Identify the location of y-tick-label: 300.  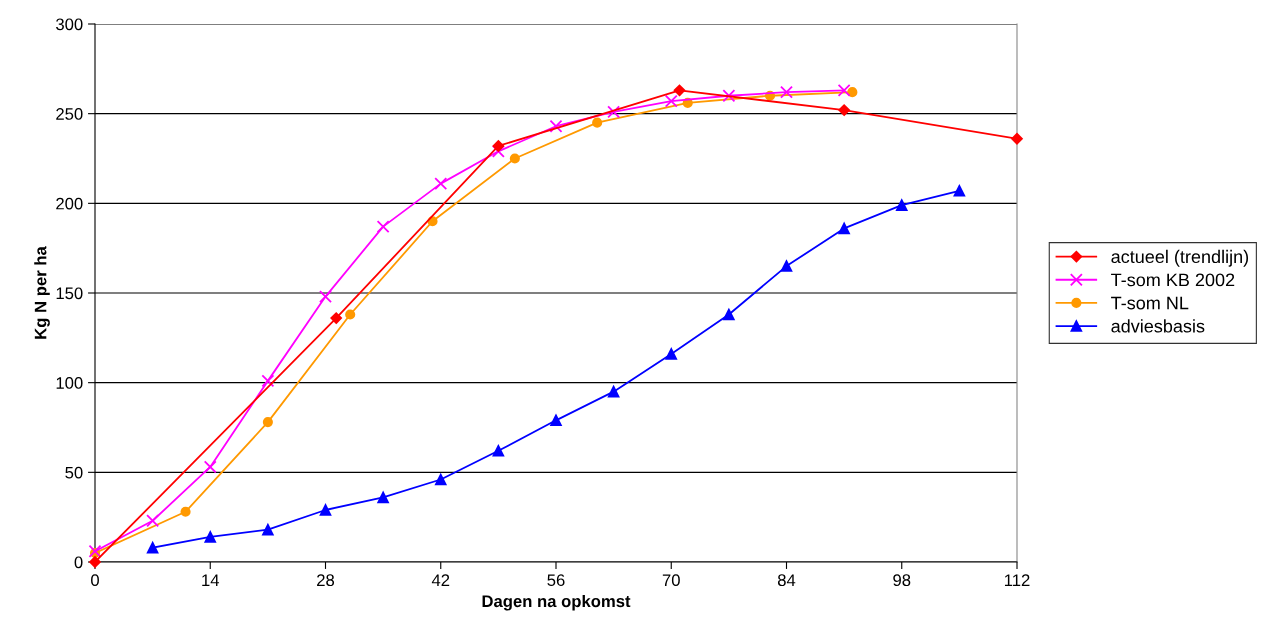
(69, 24).